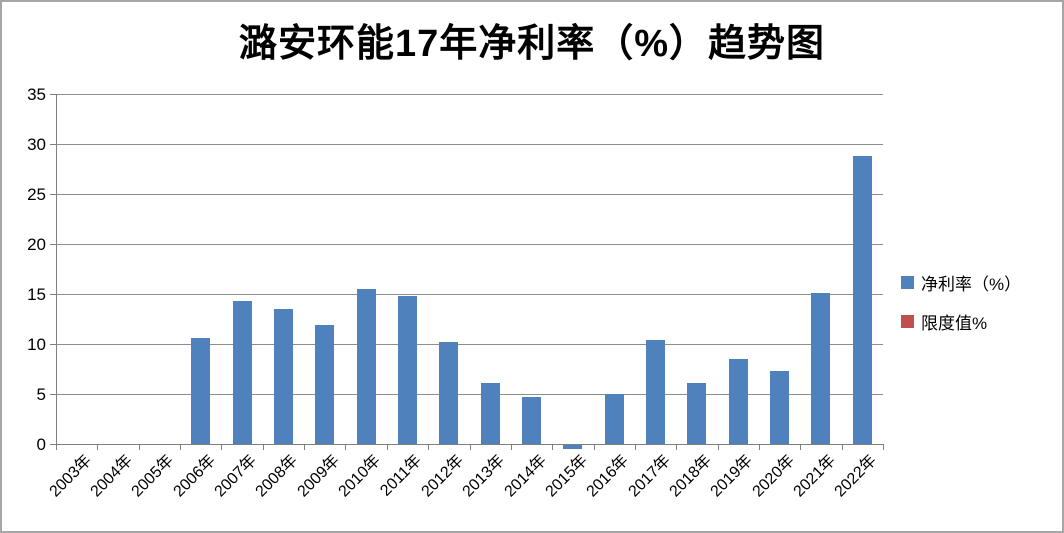  Describe the element at coordinates (36, 194) in the screenshot. I see `y-axis-label: 25` at that location.